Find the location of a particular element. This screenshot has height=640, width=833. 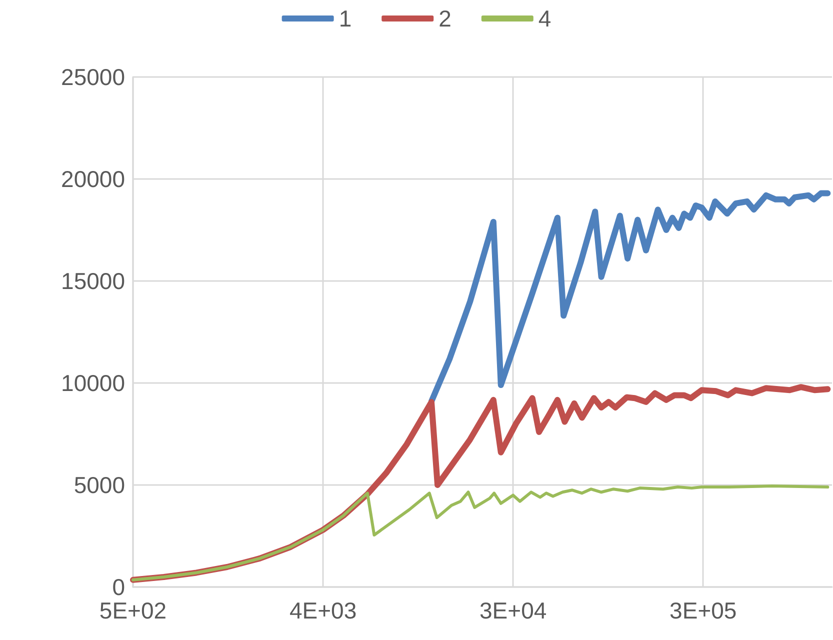

x-tick-label: 4E+03 is located at coordinates (323, 611).